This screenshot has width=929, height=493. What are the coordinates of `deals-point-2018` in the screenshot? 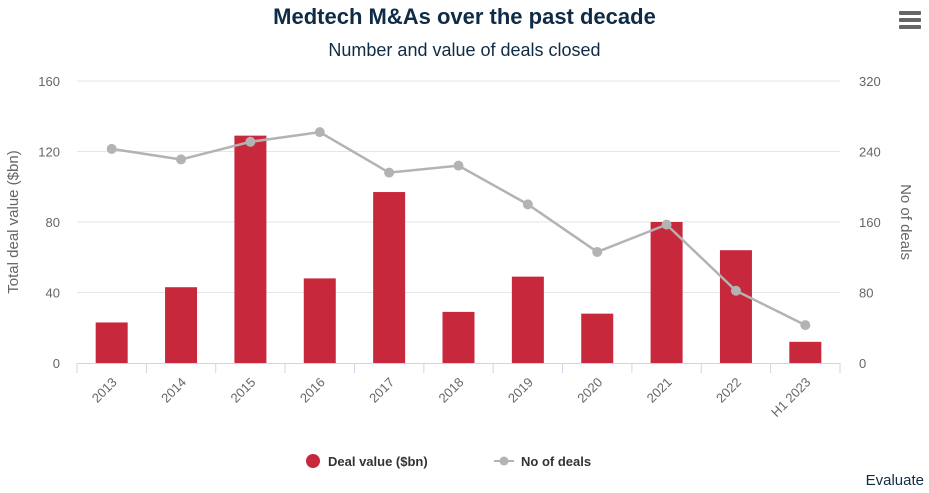 It's located at (458, 165).